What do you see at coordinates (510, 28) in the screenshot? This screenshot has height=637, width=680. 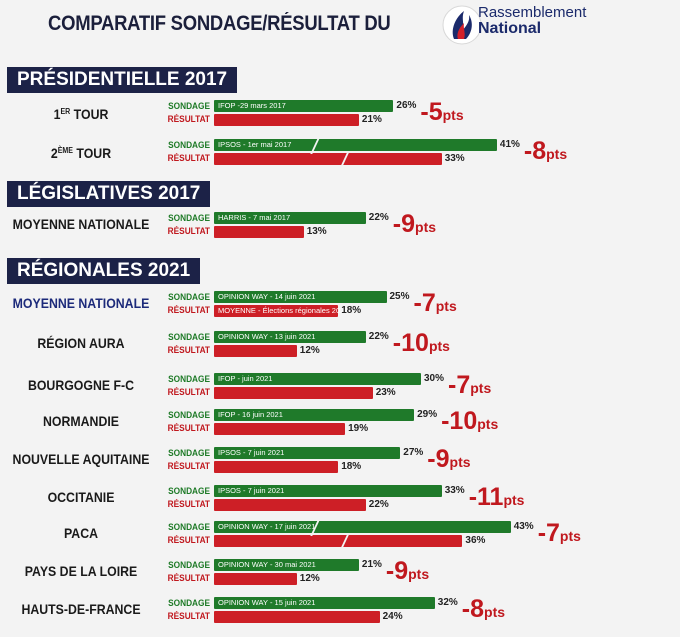 I see `logo-line-2: National` at bounding box center [510, 28].